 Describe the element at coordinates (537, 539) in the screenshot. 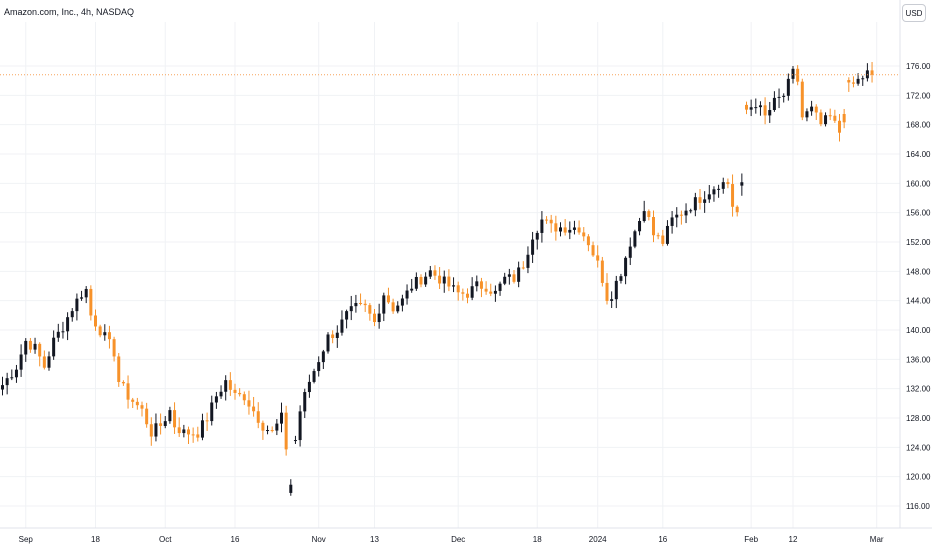

I see `x-tick-label: 18` at that location.